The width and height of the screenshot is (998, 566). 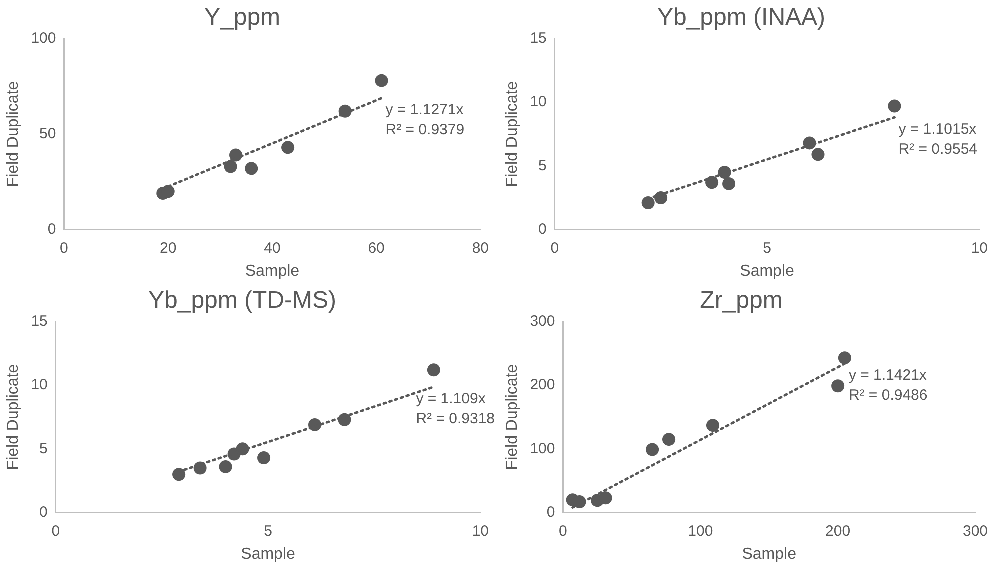 I want to click on annotation: y = 1.1271x, so click(x=425, y=110).